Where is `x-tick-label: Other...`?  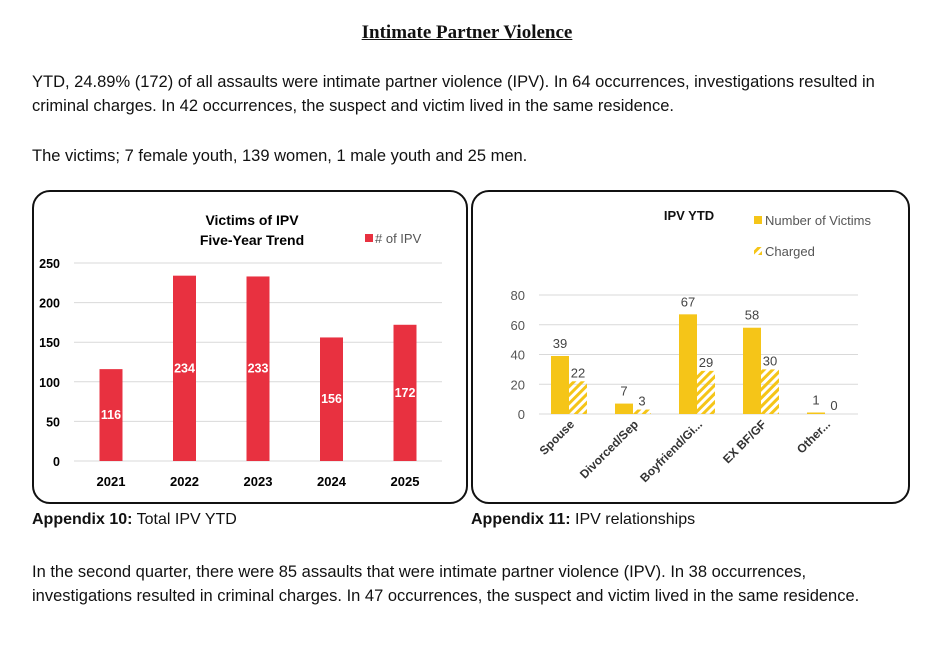 x-tick-label: Other... is located at coordinates (813, 436).